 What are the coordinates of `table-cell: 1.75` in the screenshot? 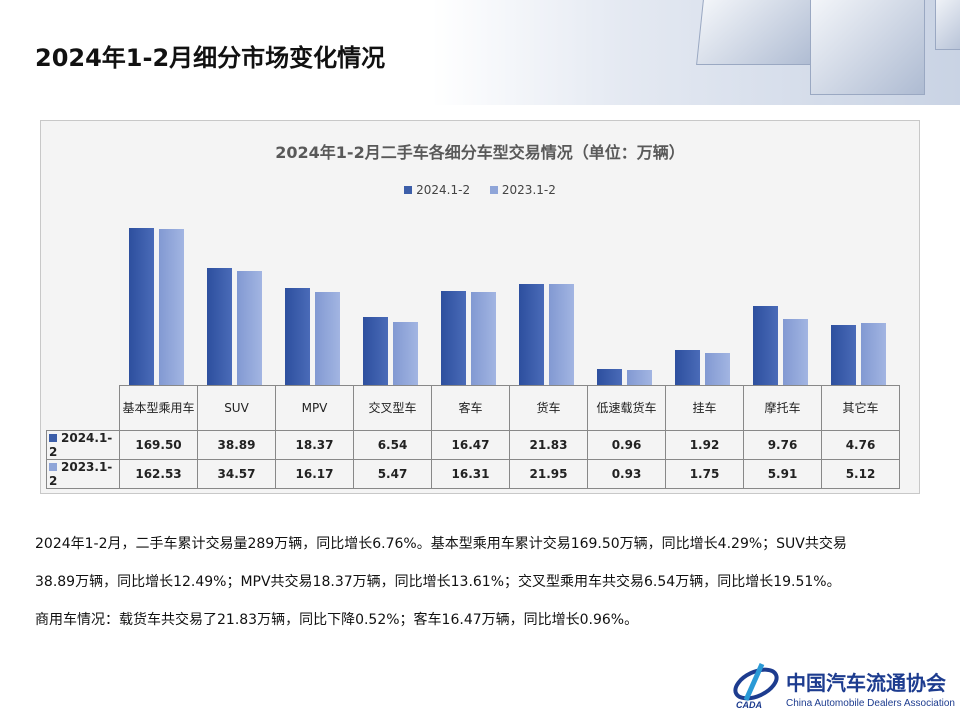 It's located at (704, 474).